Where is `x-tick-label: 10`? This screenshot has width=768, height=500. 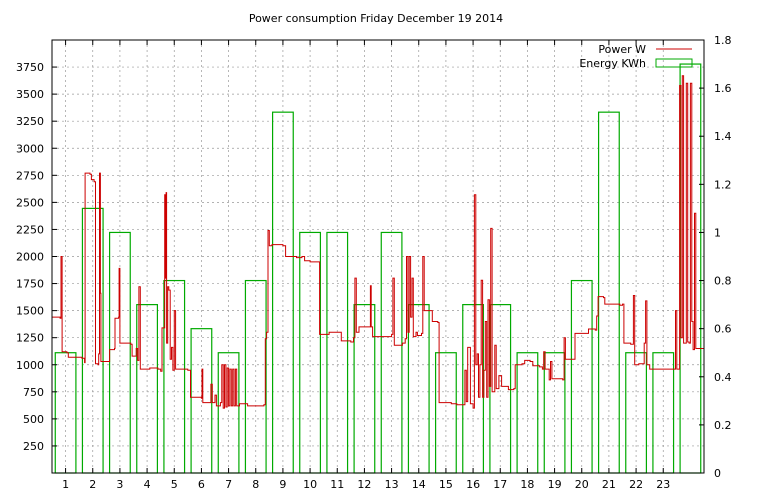
x-tick-label: 10 is located at coordinates (310, 484).